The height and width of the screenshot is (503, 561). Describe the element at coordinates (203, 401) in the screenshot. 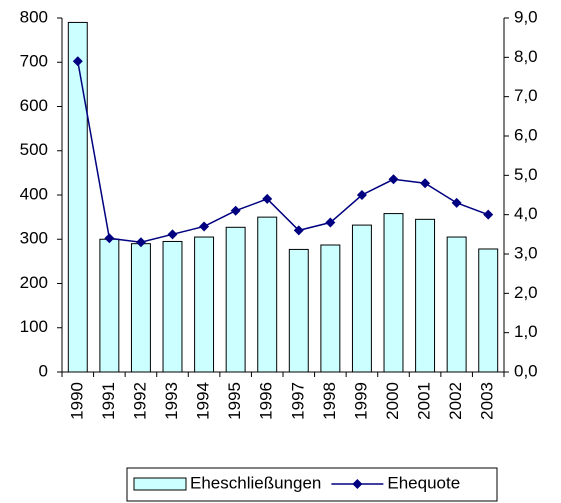

I see `x-tick-label: 1994` at that location.